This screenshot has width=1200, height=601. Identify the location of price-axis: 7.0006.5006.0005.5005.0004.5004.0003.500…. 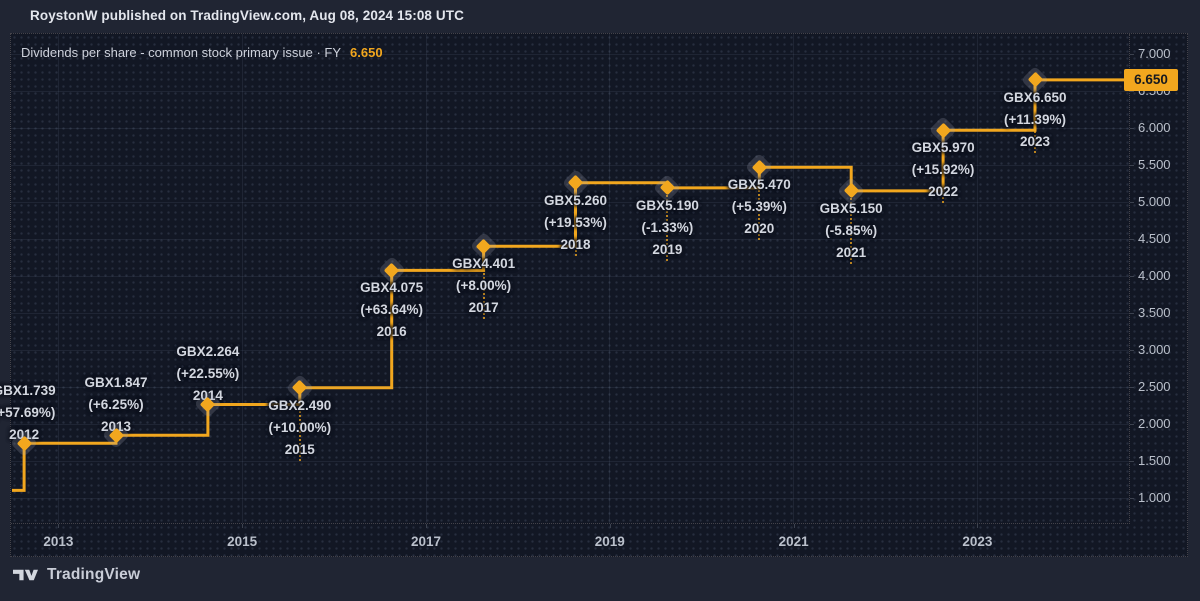
(1159, 278).